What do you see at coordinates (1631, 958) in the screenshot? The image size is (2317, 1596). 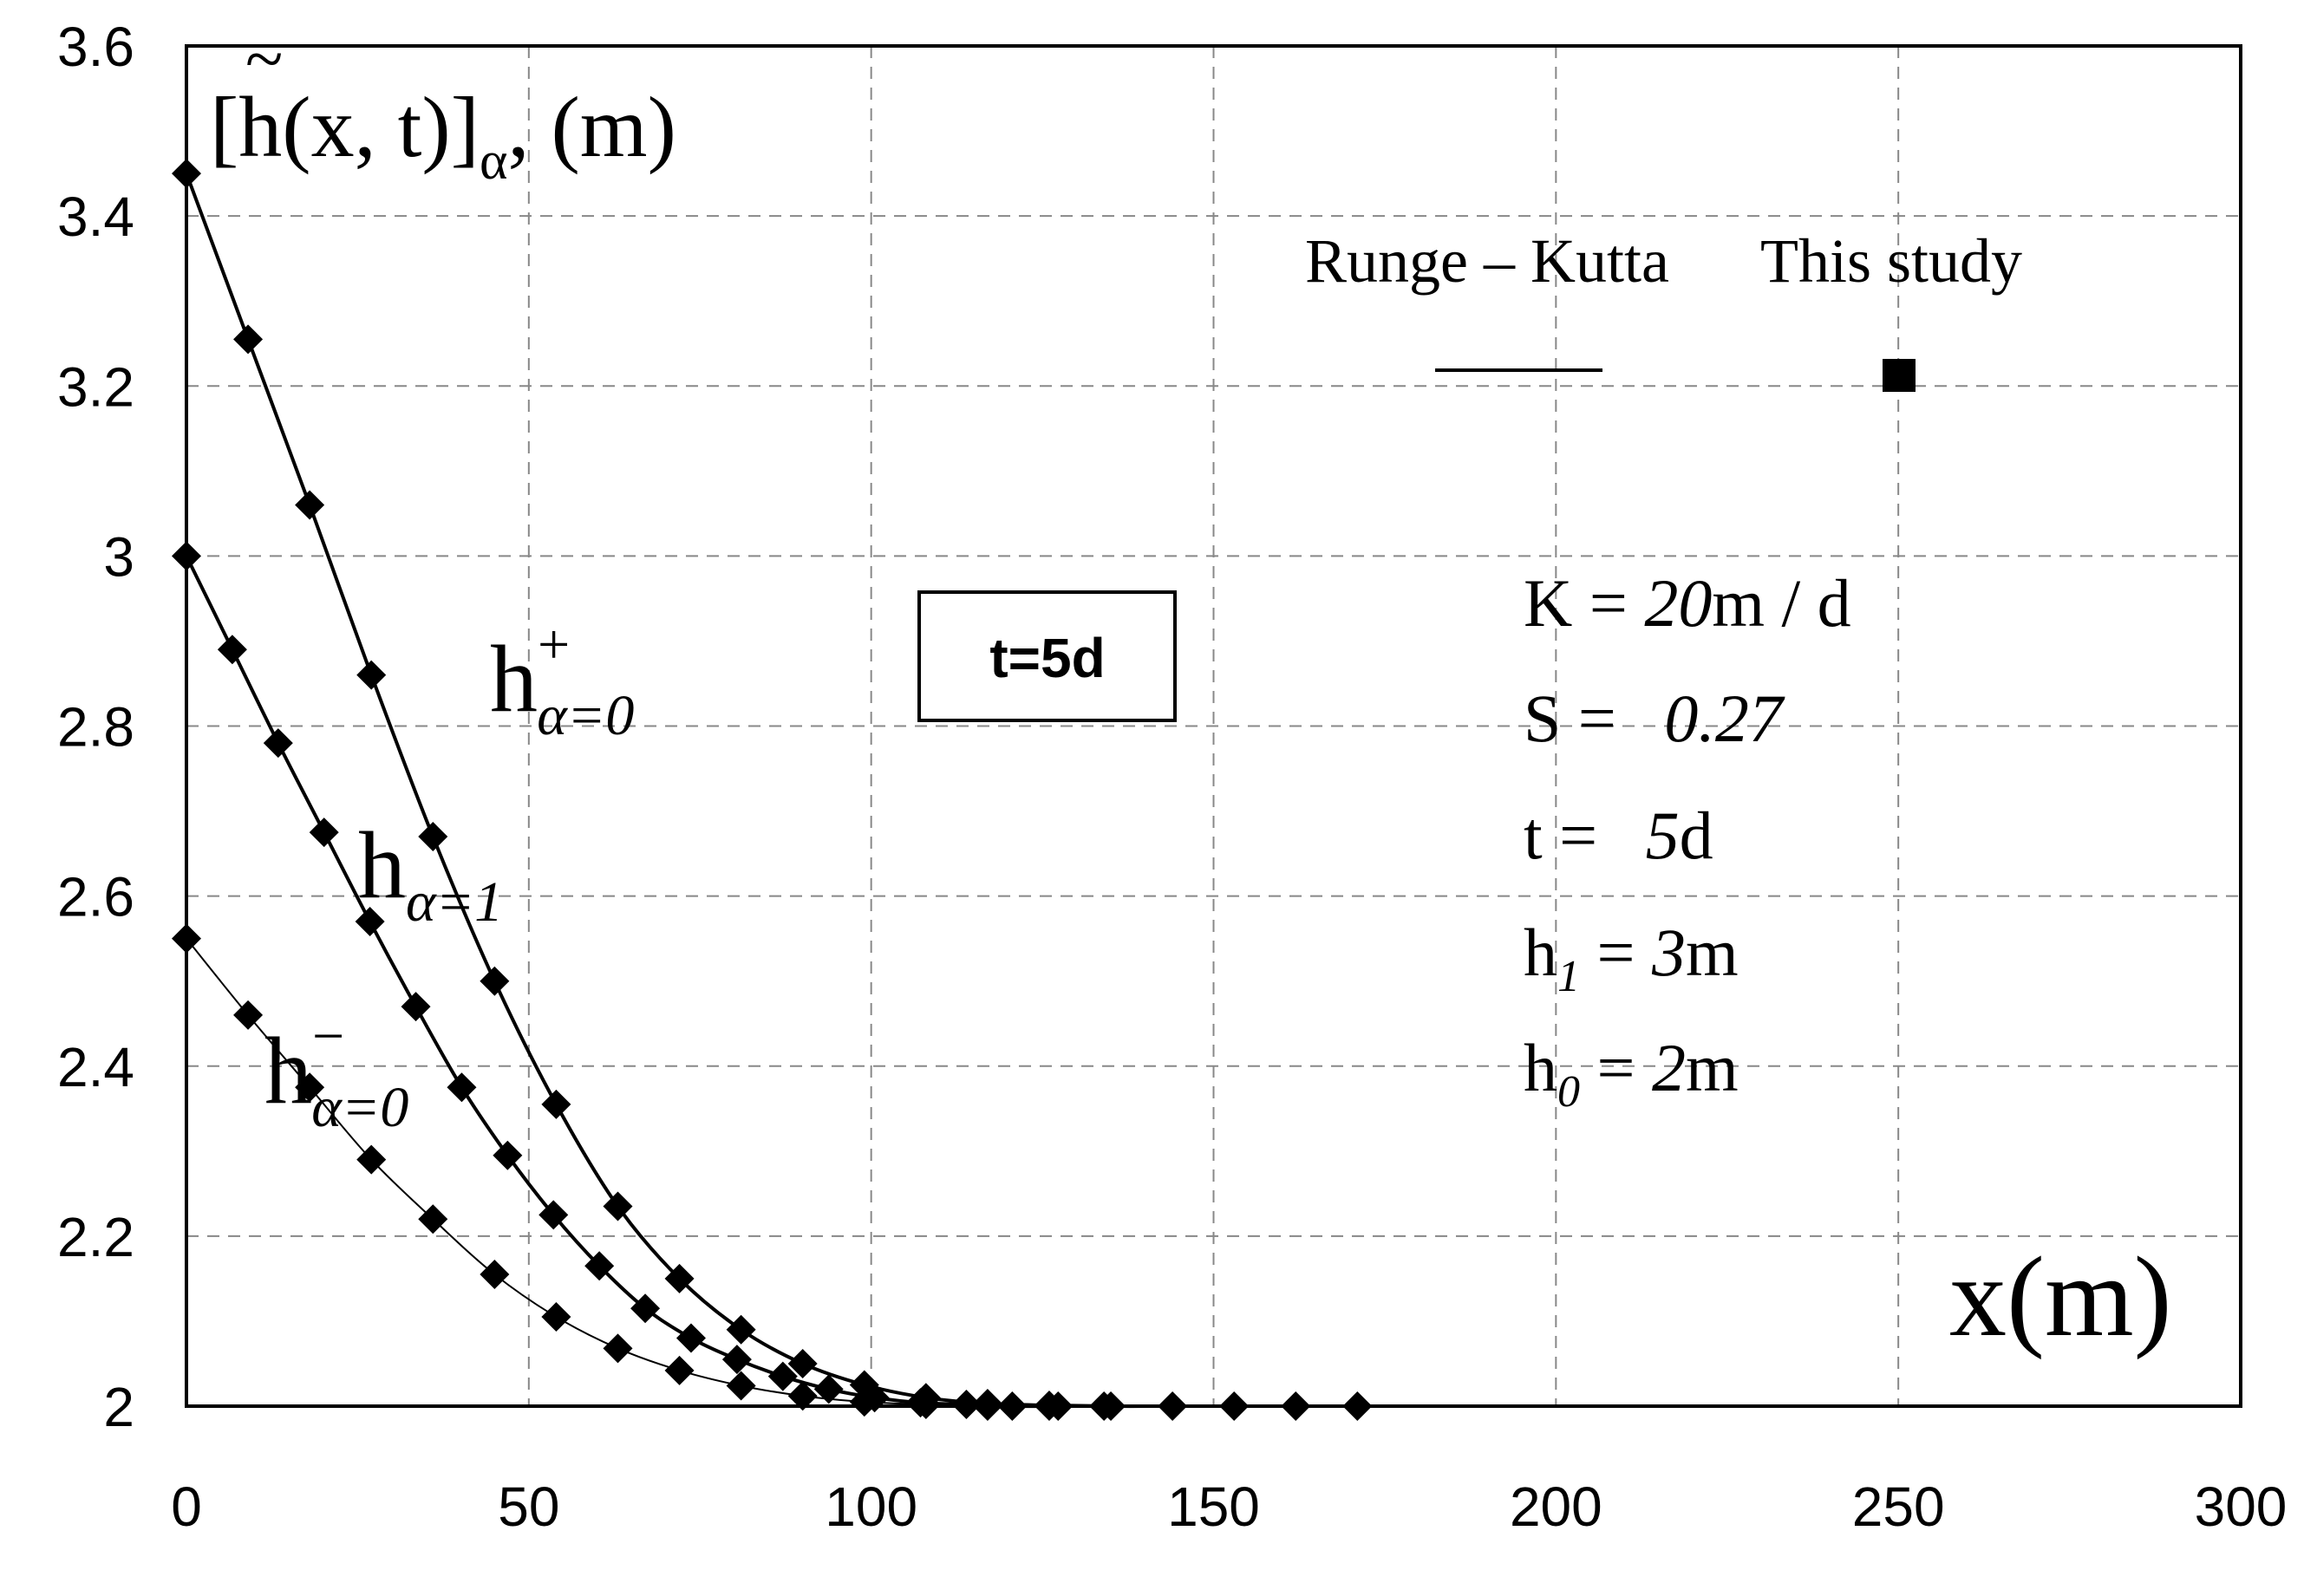 I see `param-h1: h1 = 3m` at bounding box center [1631, 958].